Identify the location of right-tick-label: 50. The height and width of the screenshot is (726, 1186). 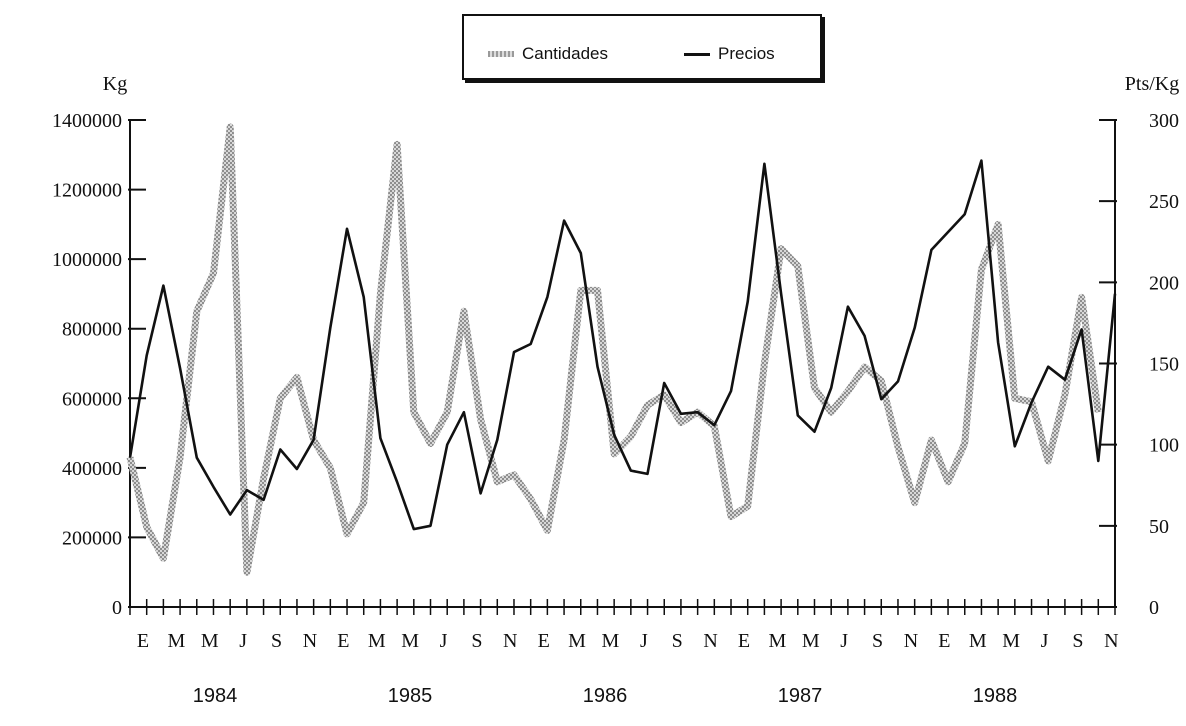
(1159, 527).